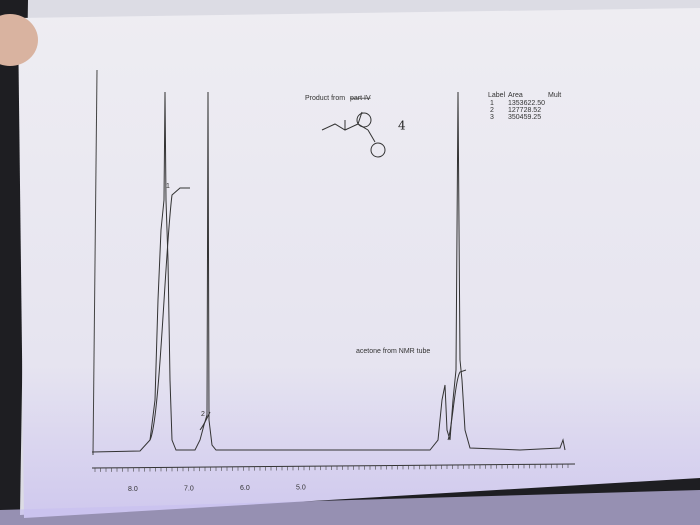 This screenshot has width=700, height=525. Describe the element at coordinates (168, 186) in the screenshot. I see `peak-label: 1` at that location.